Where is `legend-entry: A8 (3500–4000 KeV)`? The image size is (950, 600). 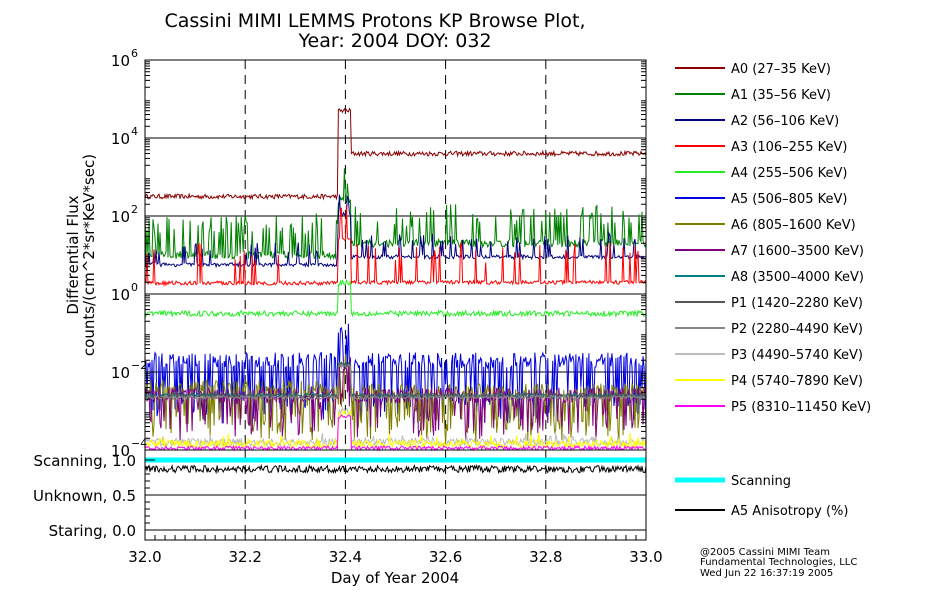
legend-entry: A8 (3500–4000 KeV) is located at coordinates (797, 277).